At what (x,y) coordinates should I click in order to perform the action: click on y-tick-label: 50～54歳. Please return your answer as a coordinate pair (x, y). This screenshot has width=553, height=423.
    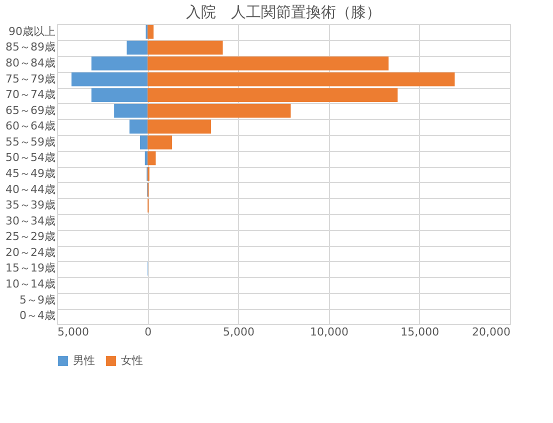
    Looking at the image, I should click on (31, 157).